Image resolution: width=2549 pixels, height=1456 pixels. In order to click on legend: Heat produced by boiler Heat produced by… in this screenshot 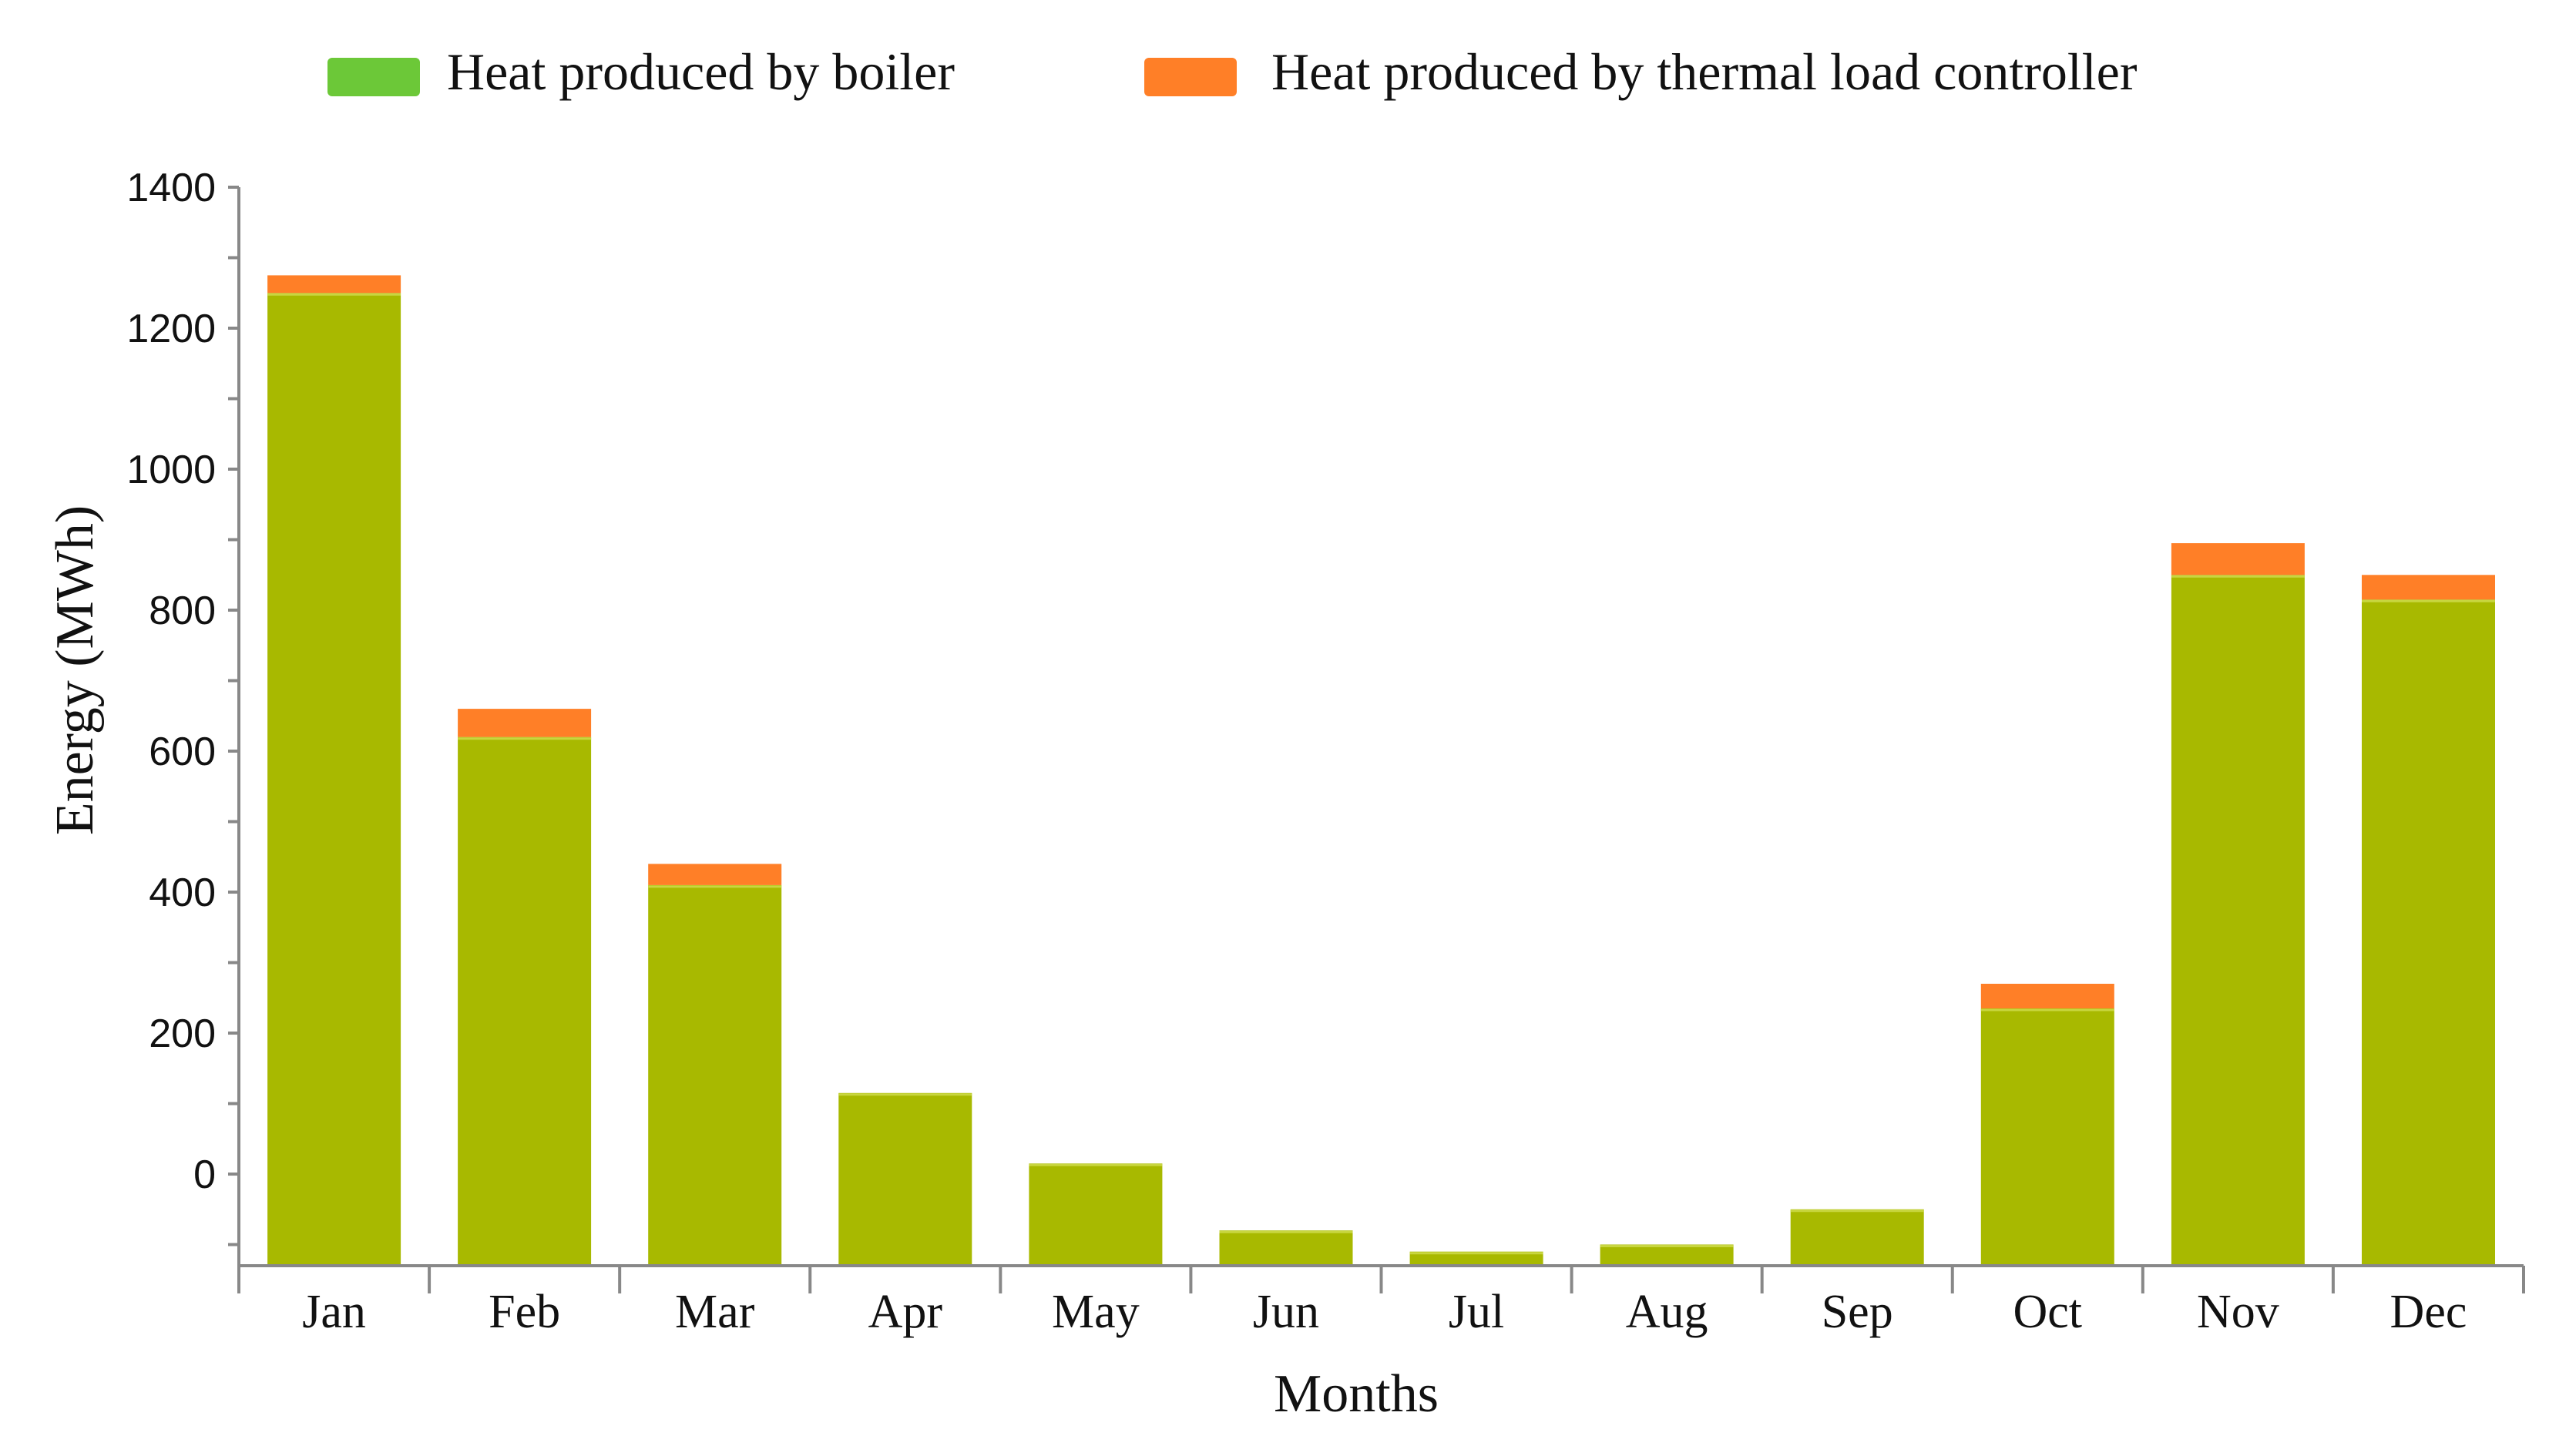, I will do `click(1232, 71)`.